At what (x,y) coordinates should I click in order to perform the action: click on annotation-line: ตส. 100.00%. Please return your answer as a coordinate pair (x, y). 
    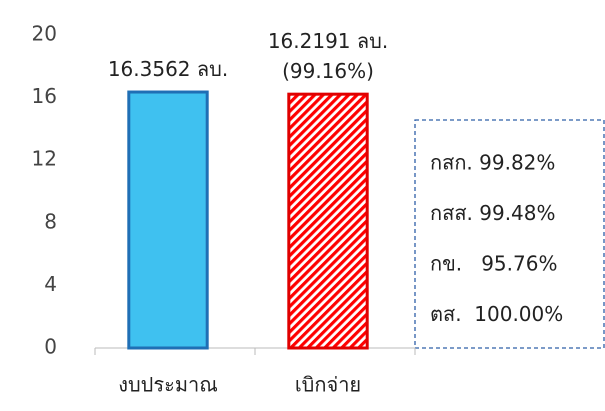
    Looking at the image, I should click on (496, 314).